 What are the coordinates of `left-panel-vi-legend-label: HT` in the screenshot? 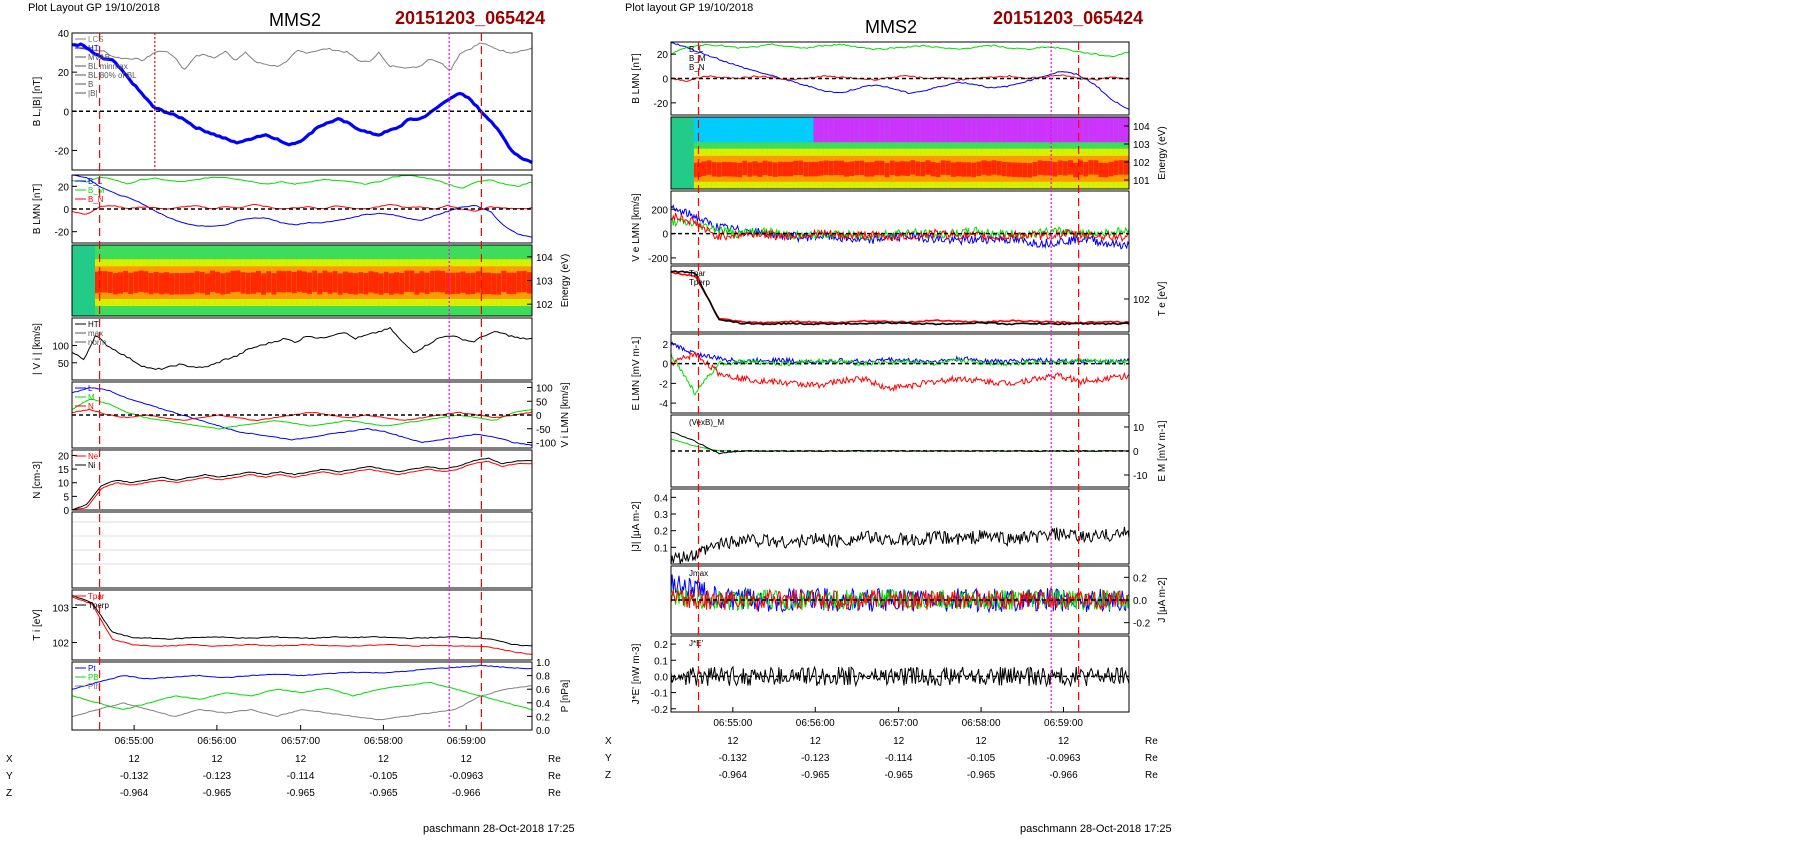 It's located at (93, 324).